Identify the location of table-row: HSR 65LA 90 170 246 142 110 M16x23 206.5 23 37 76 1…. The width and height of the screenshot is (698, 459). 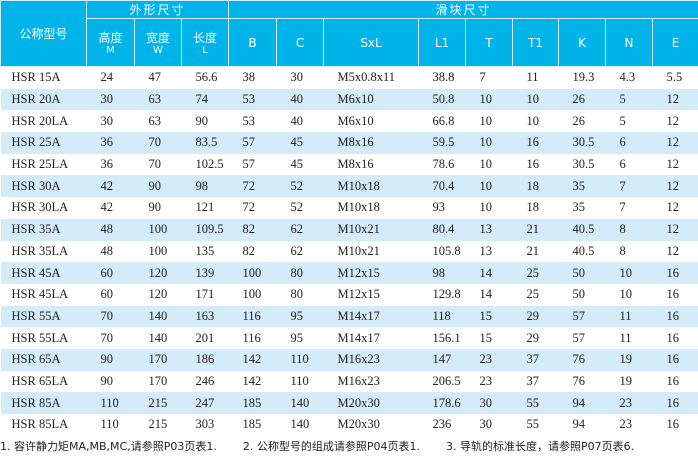
(349, 382).